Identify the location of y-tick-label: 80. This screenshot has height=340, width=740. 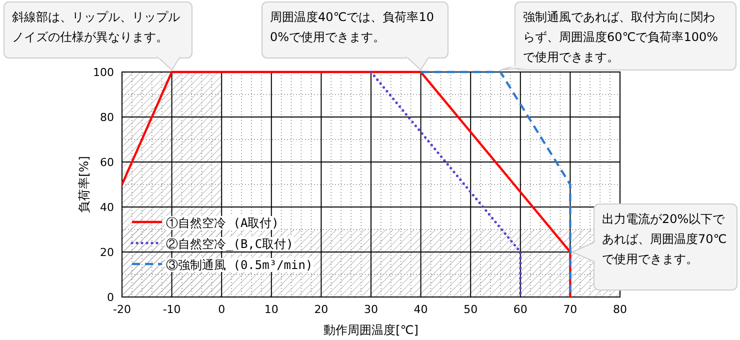
(107, 117).